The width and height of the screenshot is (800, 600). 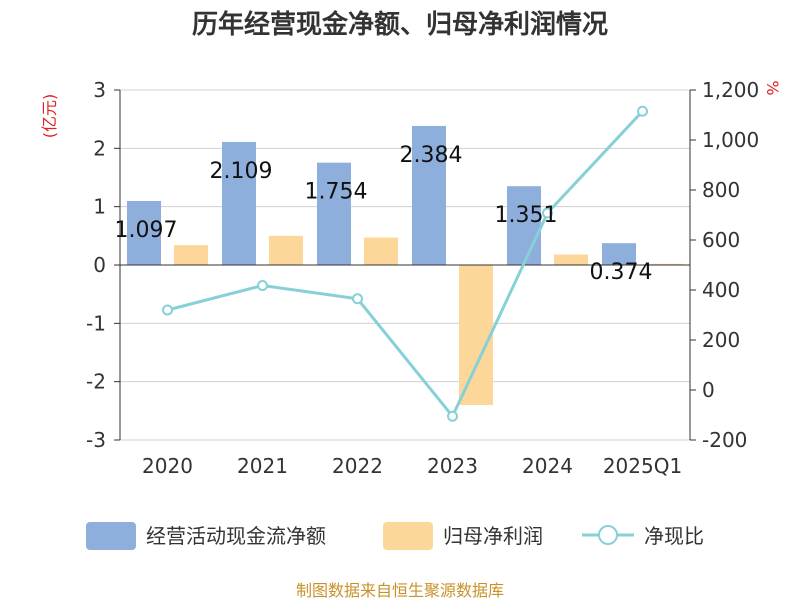 What do you see at coordinates (721, 240) in the screenshot?
I see `right-axis-tick-label: 600` at bounding box center [721, 240].